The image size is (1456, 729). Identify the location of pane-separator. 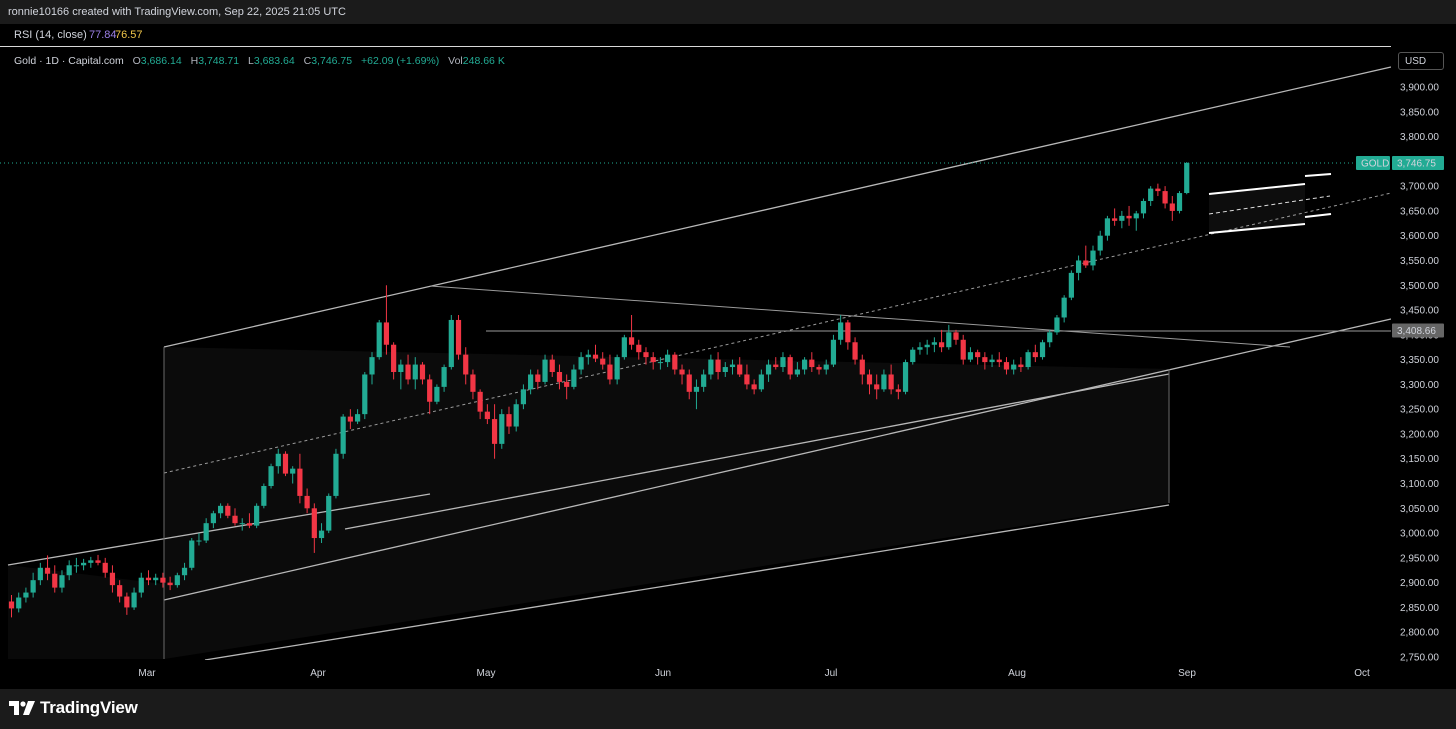
(728, 46).